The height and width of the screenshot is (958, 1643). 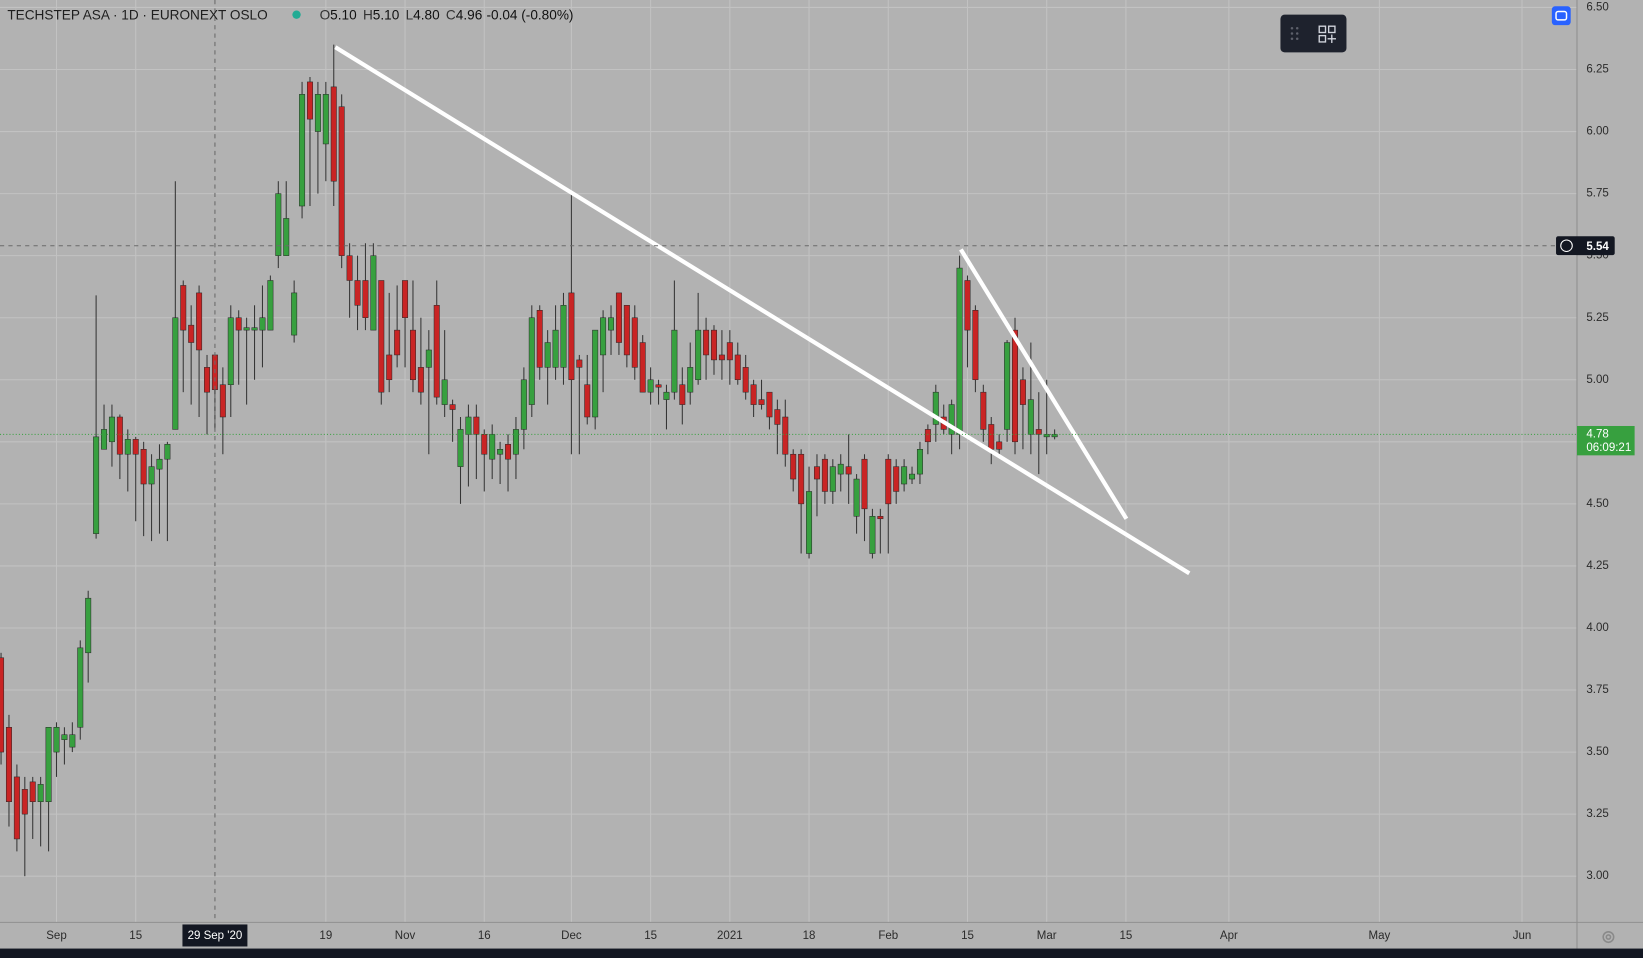 I want to click on x-tick-label: Sep, so click(x=56, y=936).